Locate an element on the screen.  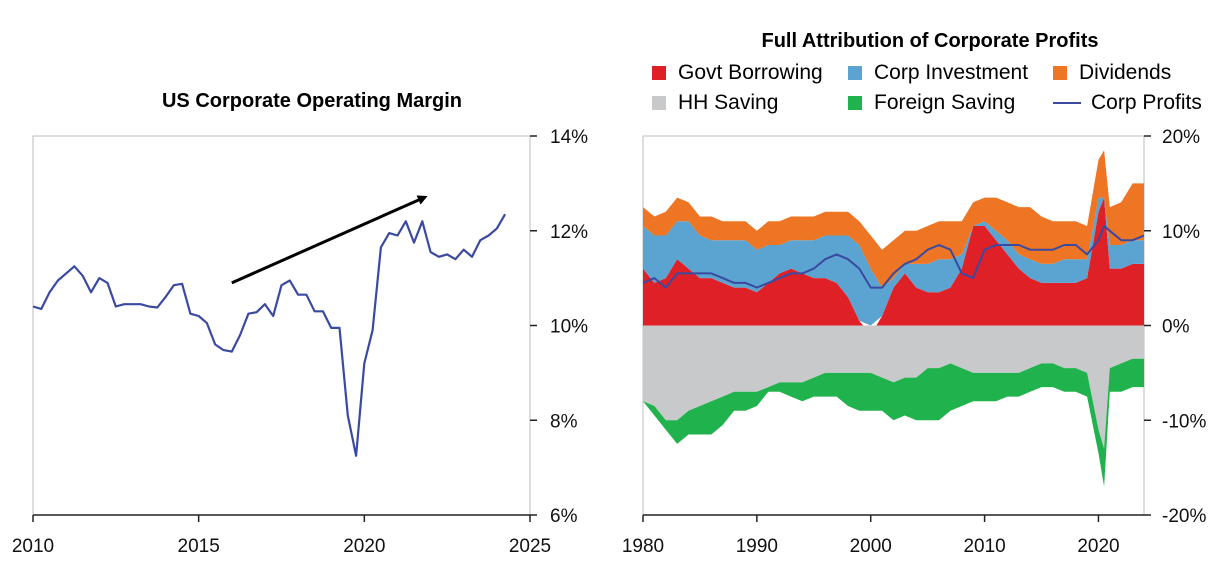
area-dividends is located at coordinates (893, 219).